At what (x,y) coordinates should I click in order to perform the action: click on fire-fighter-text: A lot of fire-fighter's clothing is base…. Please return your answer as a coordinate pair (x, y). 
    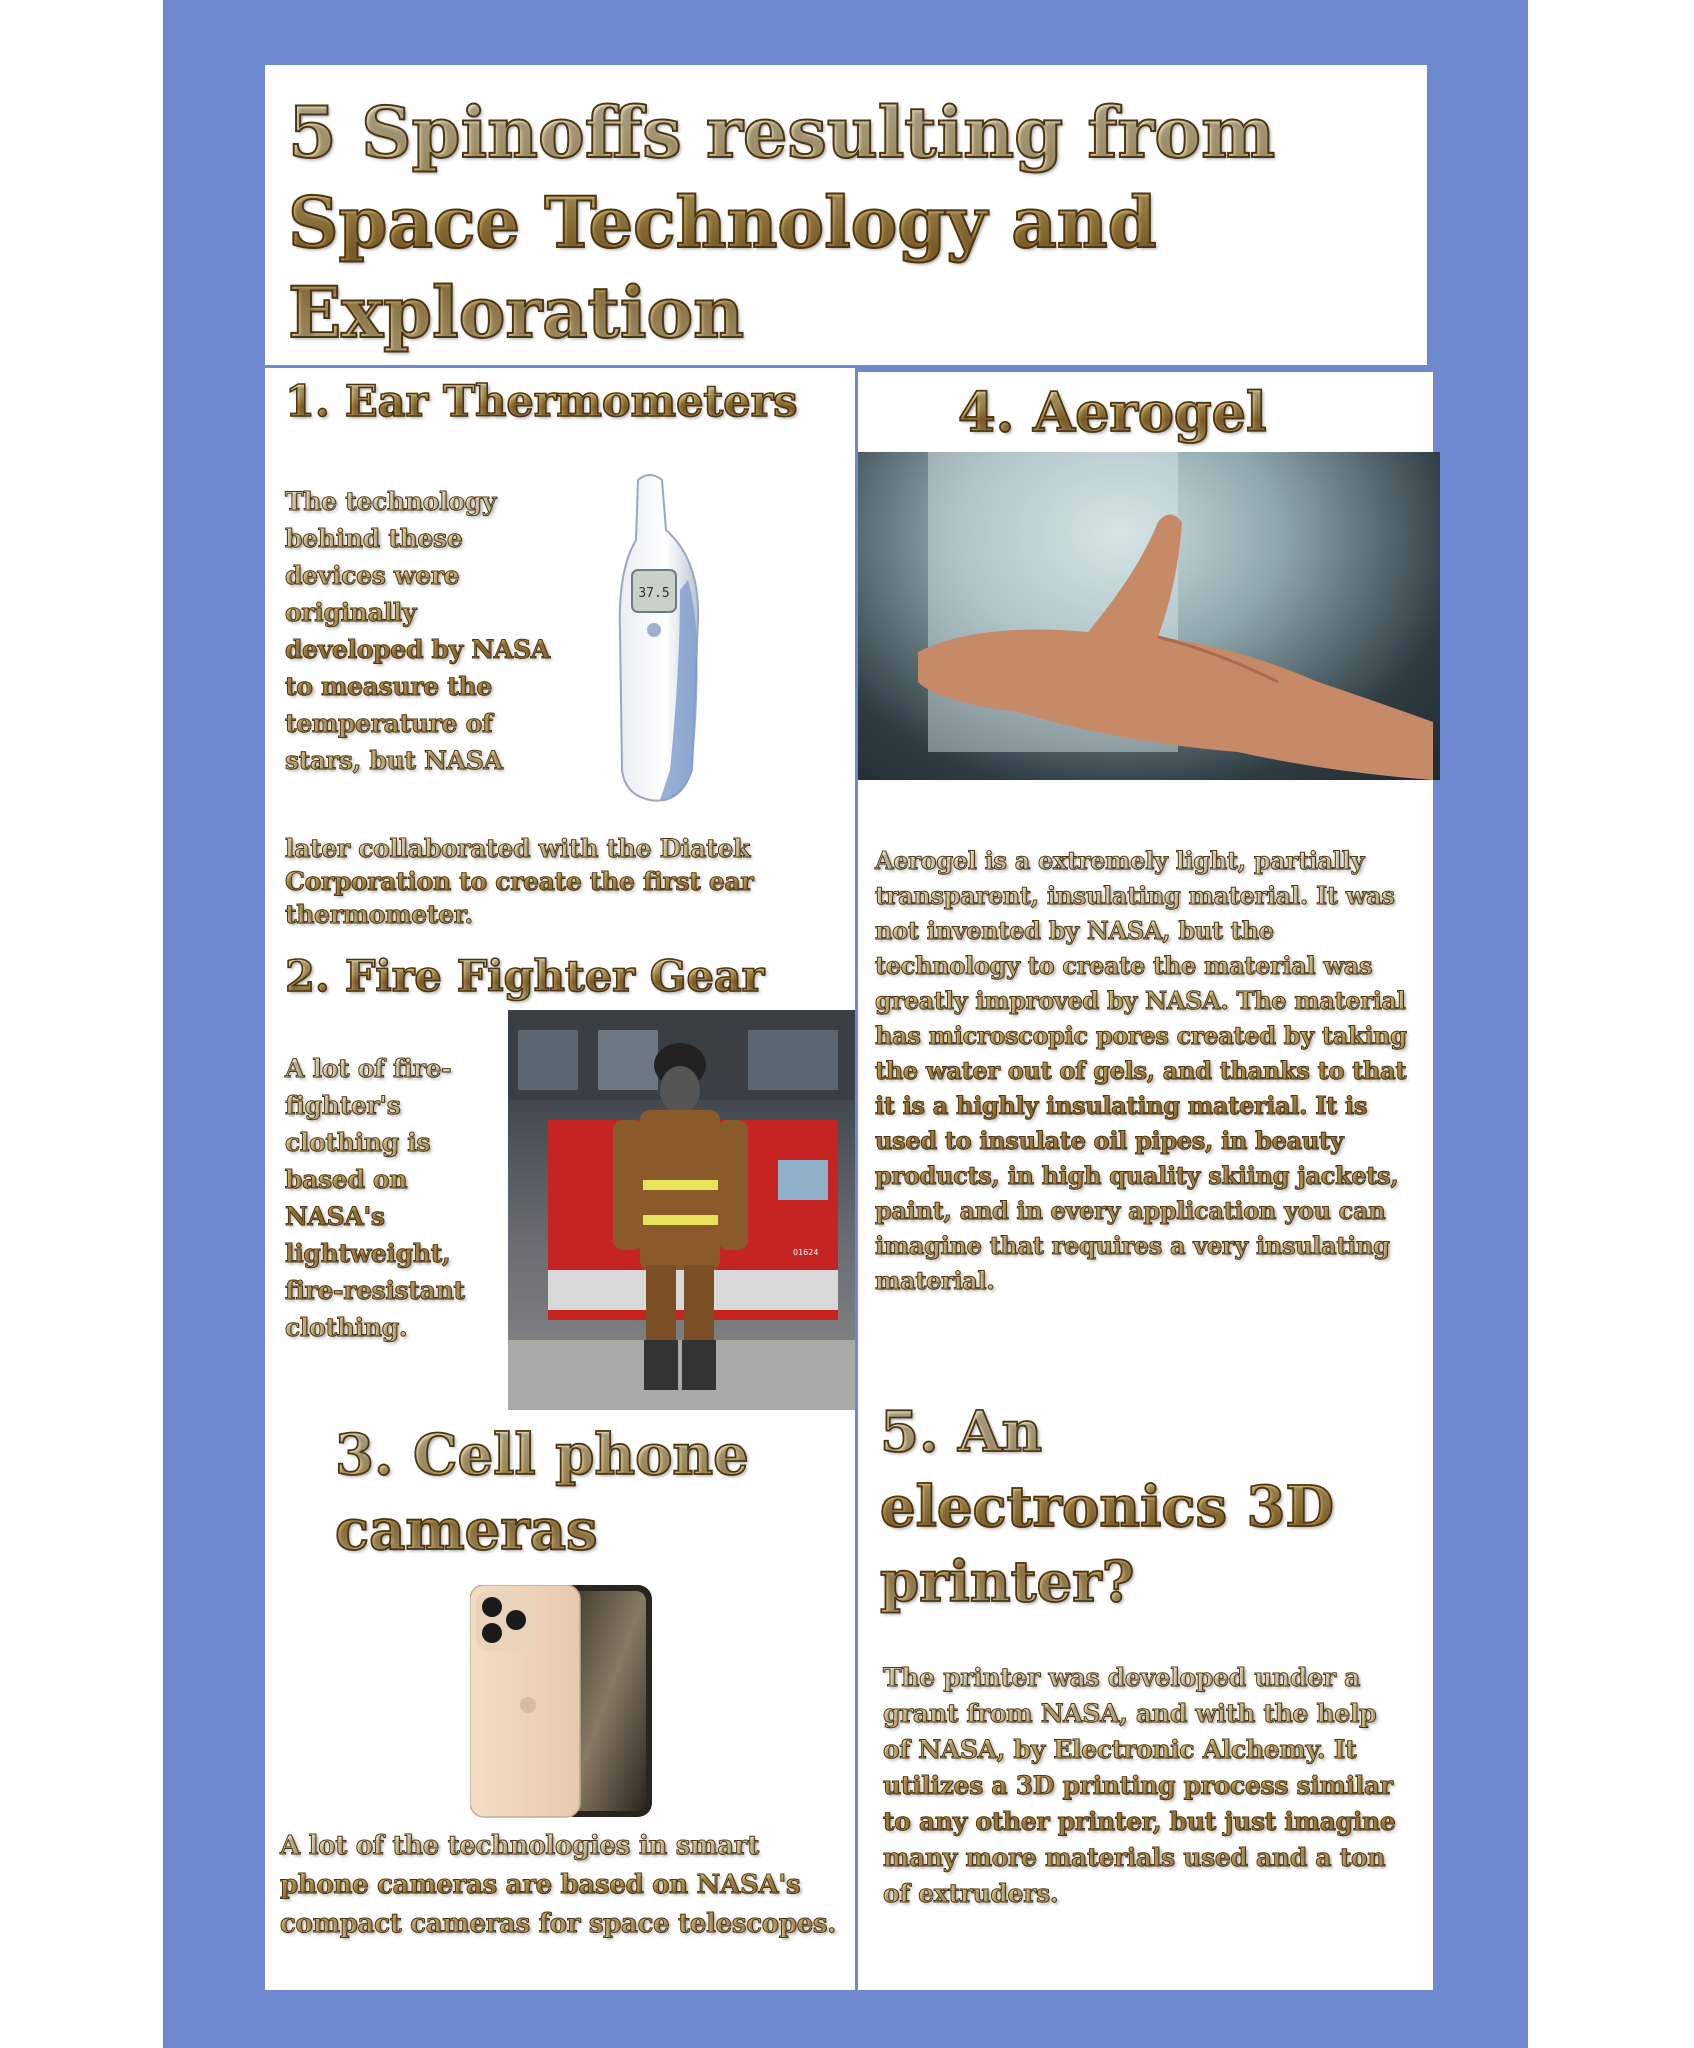
    Looking at the image, I should click on (385, 1198).